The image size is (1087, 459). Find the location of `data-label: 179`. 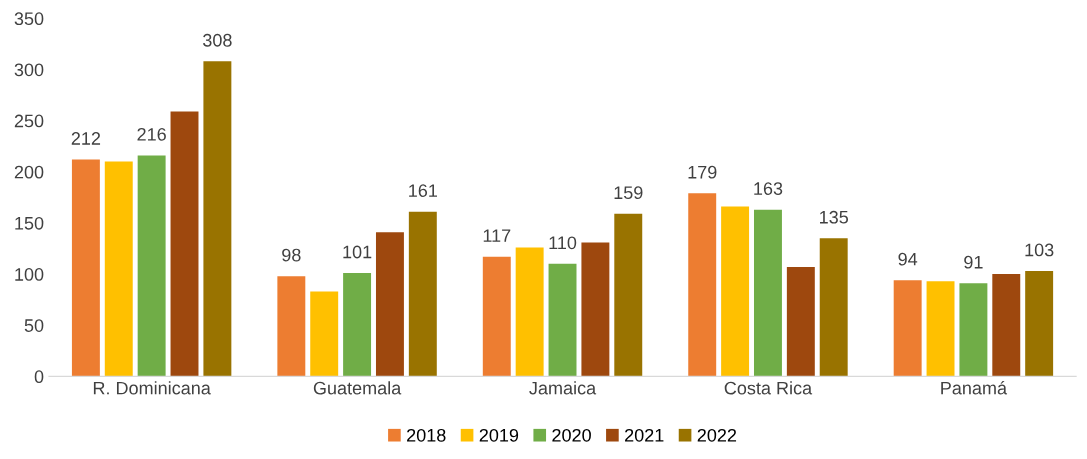

data-label: 179 is located at coordinates (702, 172).